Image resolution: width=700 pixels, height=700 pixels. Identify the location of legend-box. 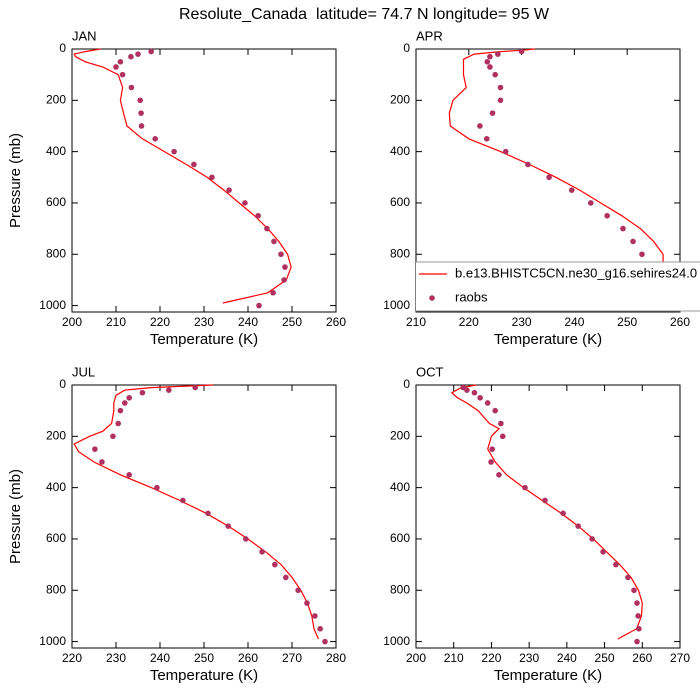
(558, 286).